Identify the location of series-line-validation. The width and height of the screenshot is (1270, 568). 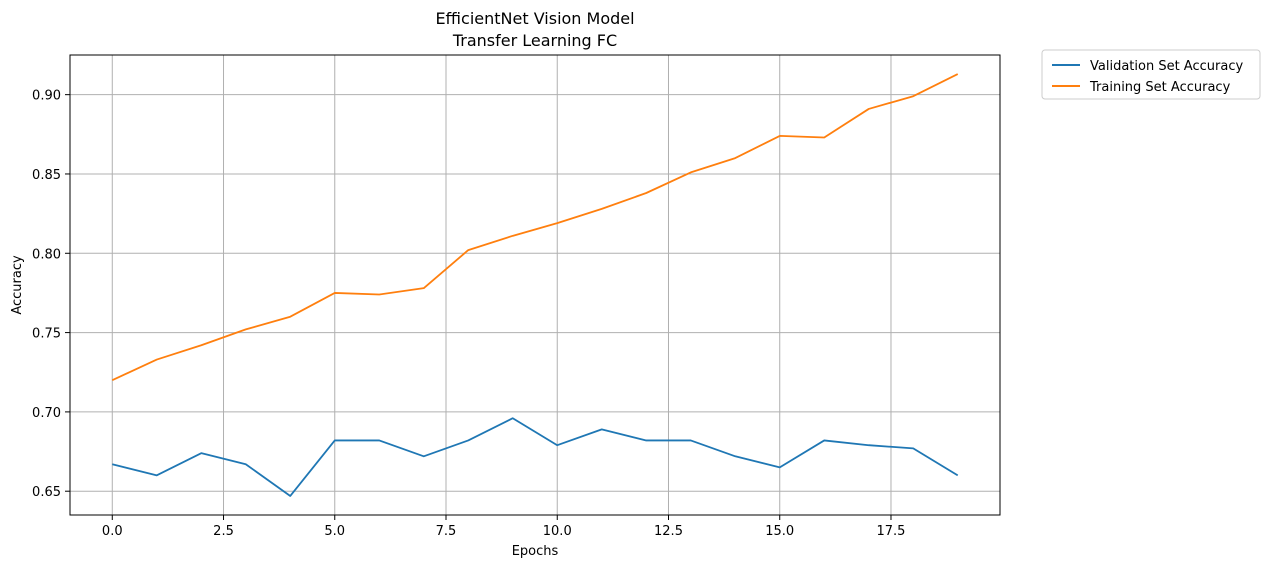
(535, 457).